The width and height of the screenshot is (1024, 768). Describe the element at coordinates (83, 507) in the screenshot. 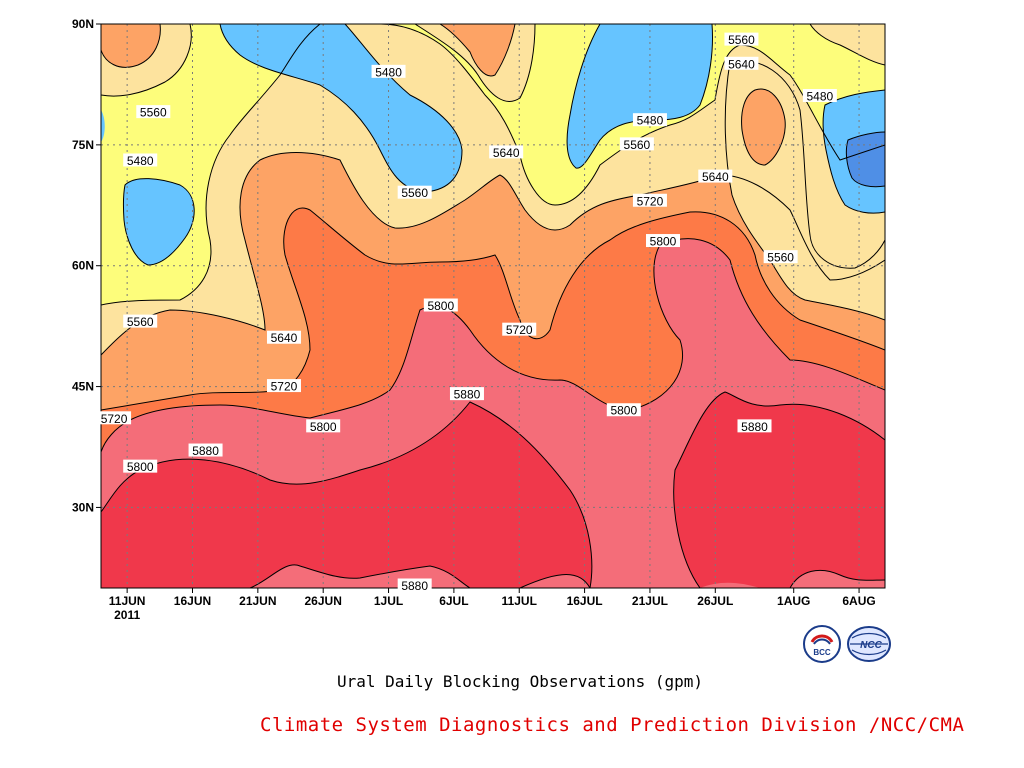

I see `y-tick-label: 30N` at that location.